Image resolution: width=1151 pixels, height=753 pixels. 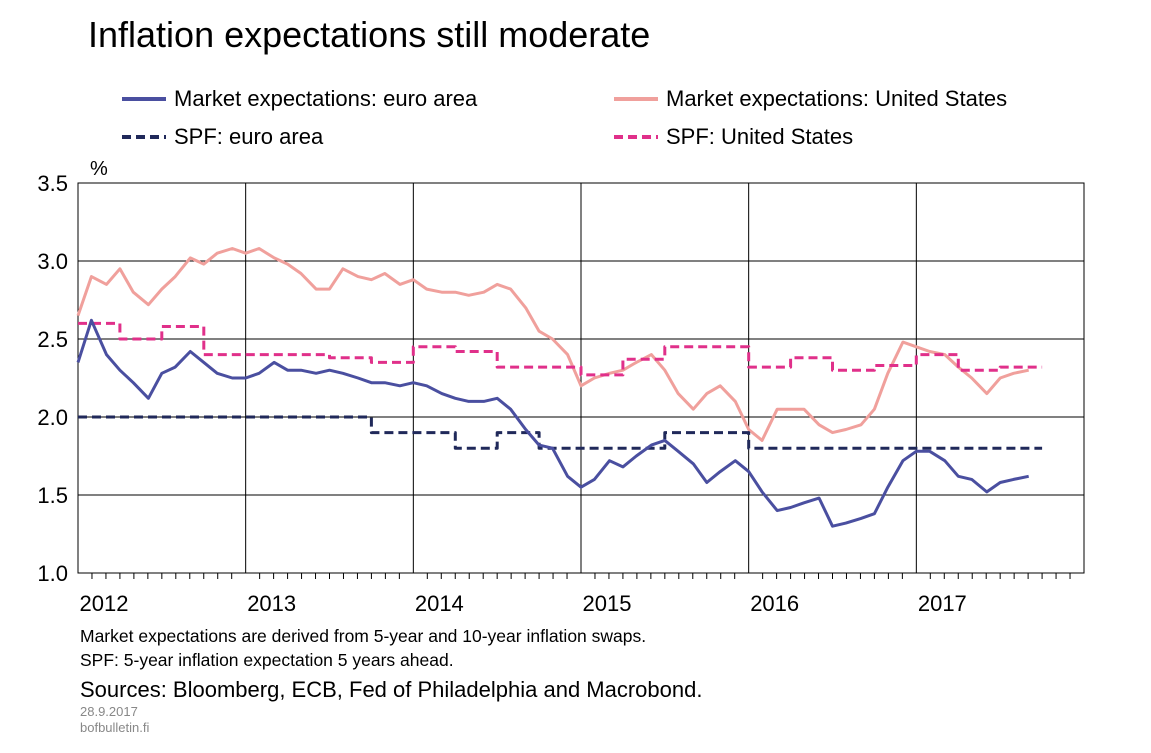 I want to click on y-tick-label: 3.0, so click(x=52, y=261).